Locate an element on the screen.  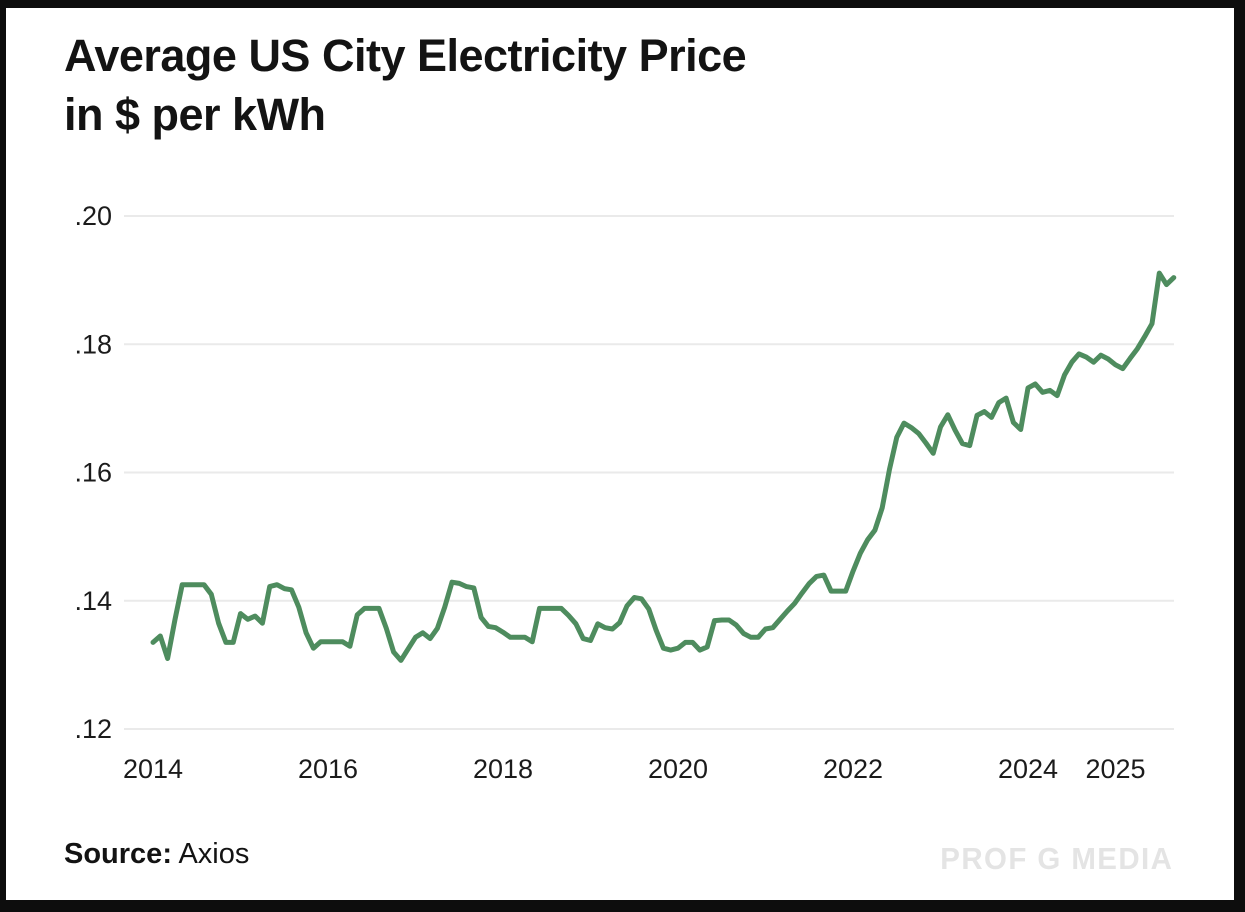
x-tick-label: 2014 is located at coordinates (153, 769).